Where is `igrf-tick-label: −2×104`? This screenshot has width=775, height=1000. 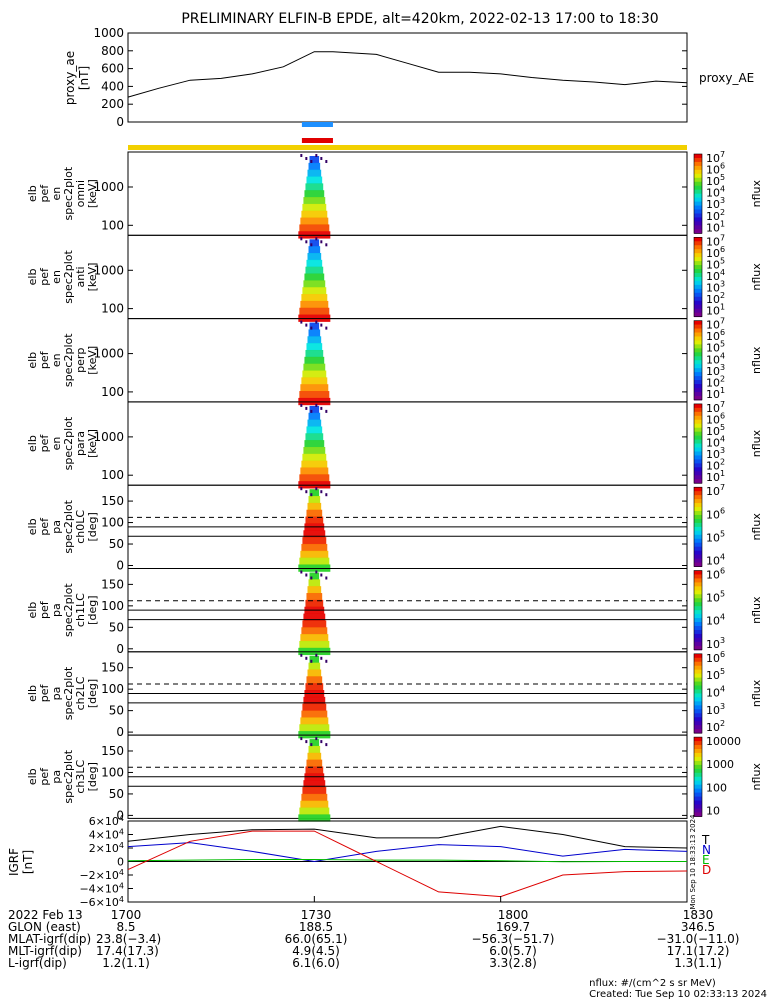 igrf-tick-label: −2×104 is located at coordinates (101, 875).